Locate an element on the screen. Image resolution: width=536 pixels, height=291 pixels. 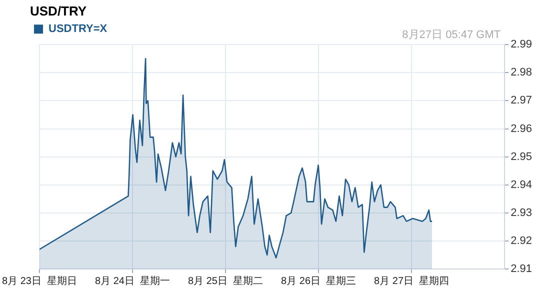
y-tick-label: 2.92 is located at coordinates (521, 240).